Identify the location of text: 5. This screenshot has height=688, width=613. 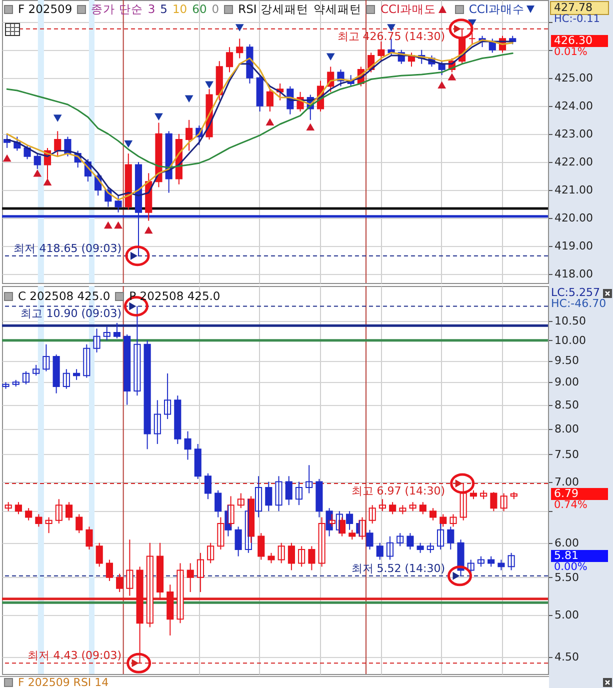
(164, 9).